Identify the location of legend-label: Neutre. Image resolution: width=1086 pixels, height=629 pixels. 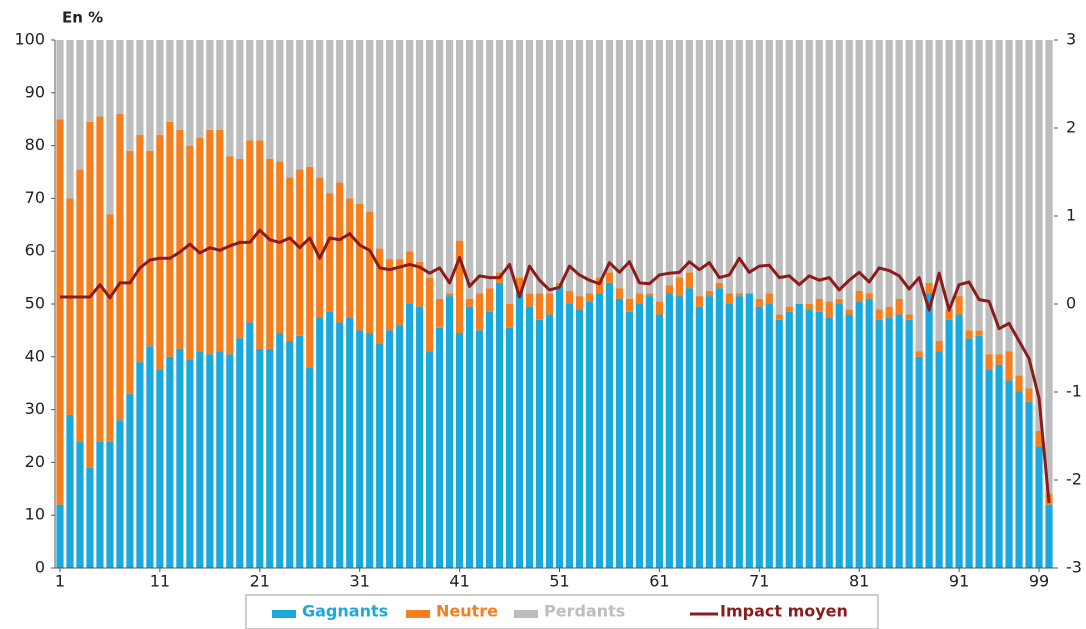
(467, 611).